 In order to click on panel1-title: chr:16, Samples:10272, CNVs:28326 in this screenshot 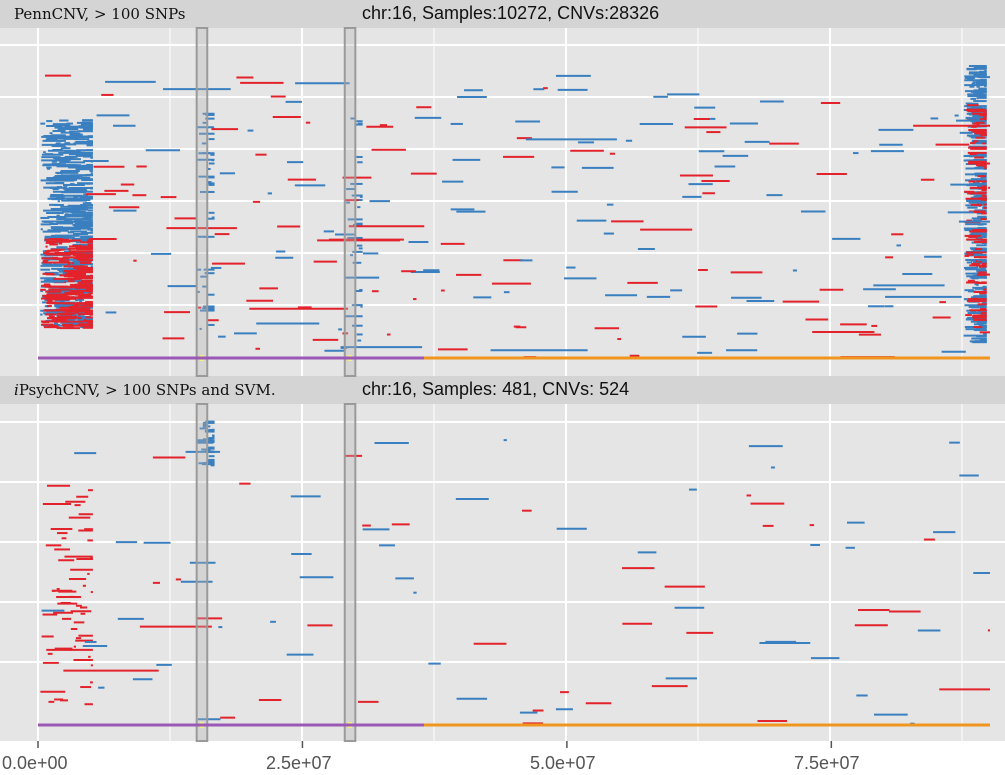, I will do `click(511, 13)`.